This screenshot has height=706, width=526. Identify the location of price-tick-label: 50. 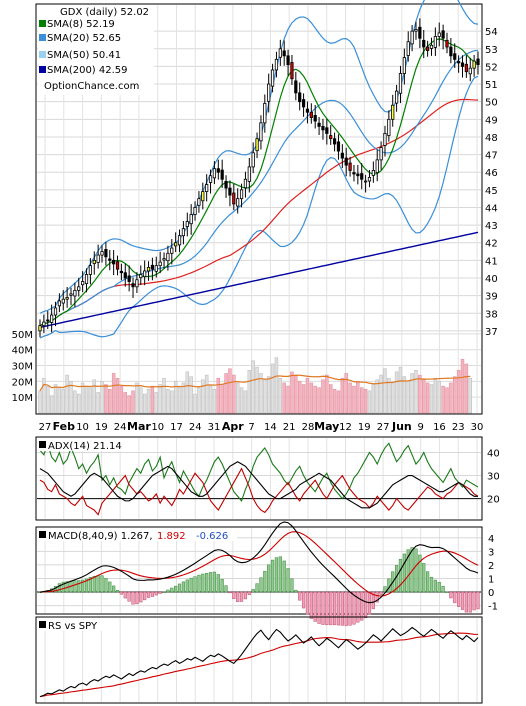
(491, 103).